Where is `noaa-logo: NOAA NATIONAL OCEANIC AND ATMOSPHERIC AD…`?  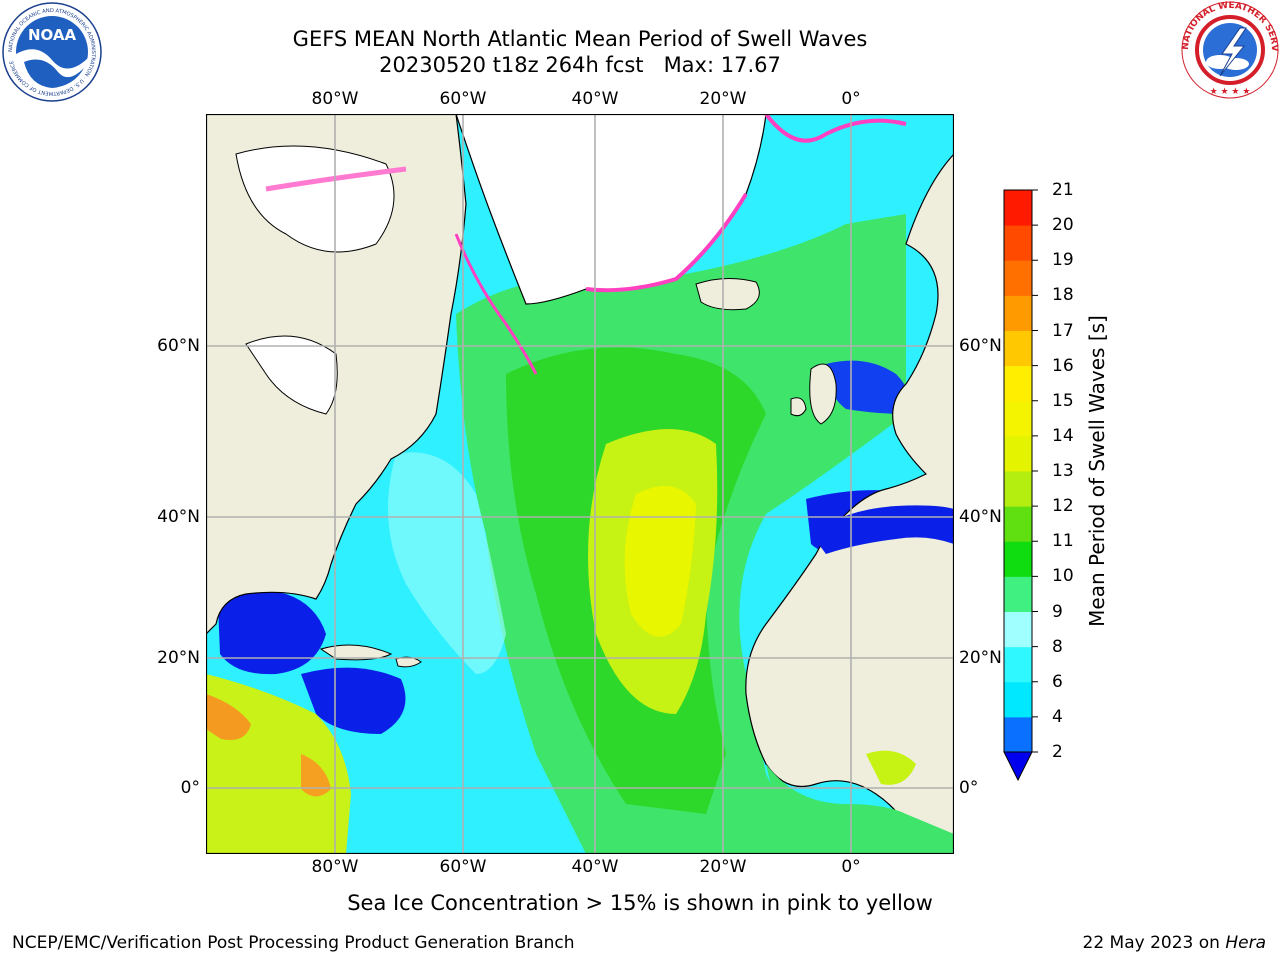
noaa-logo: NOAA NATIONAL OCEANIC AND ATMOSPHERIC AD… is located at coordinates (52, 52).